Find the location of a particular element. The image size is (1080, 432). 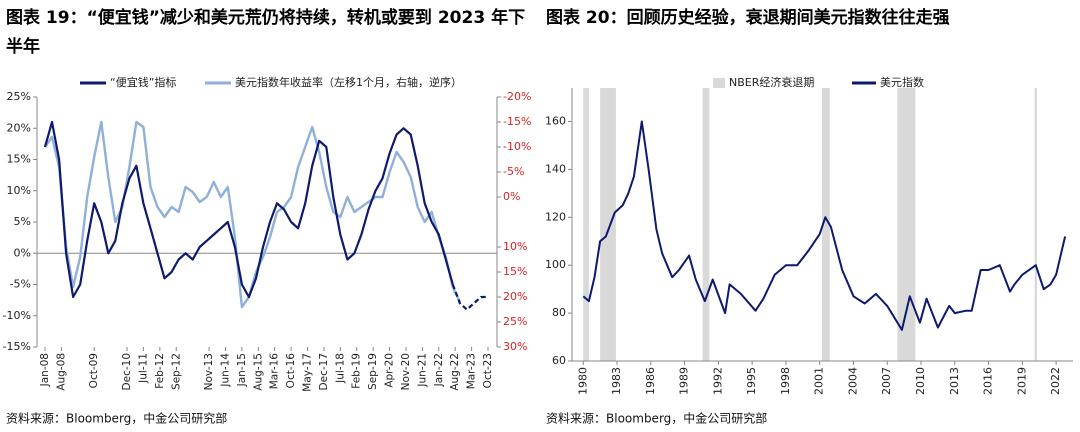

x-tick-label: Aug-15 is located at coordinates (258, 372).